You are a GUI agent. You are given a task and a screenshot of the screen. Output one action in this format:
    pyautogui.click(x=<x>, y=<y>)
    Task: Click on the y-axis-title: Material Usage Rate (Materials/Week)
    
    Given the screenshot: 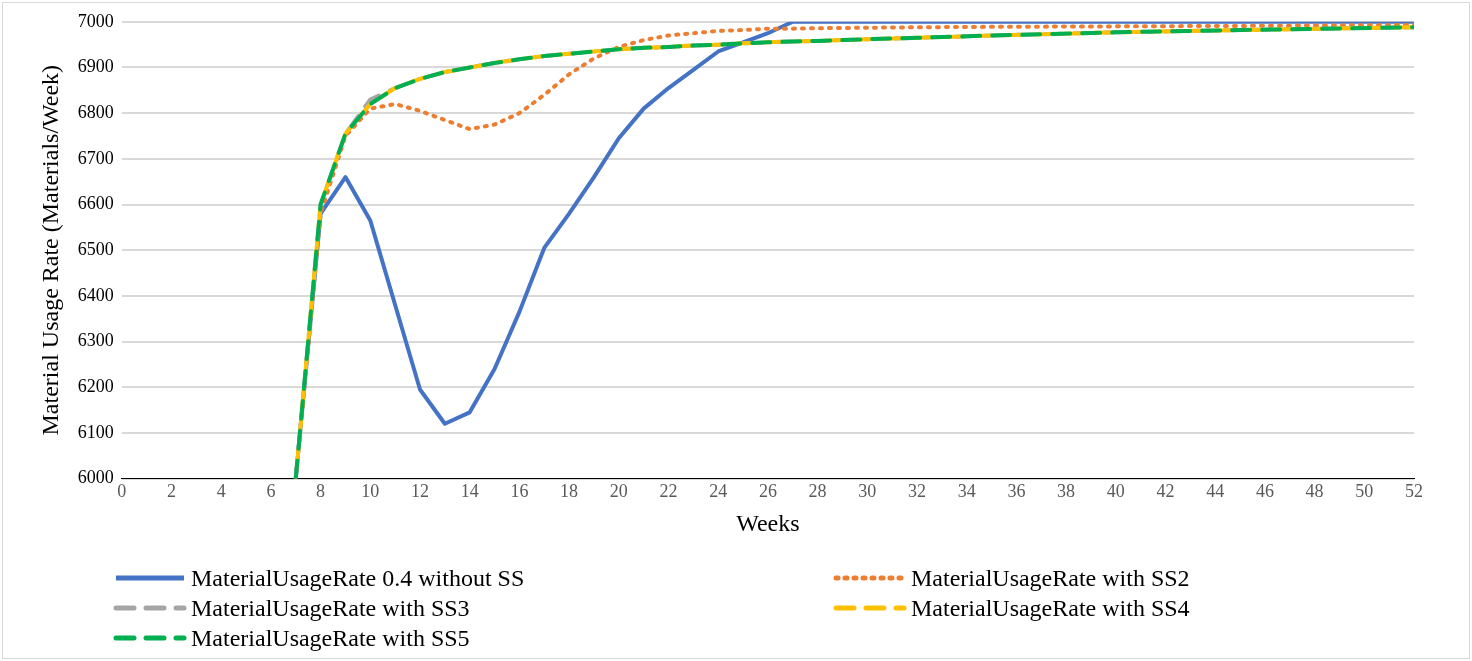 What is the action you would take?
    pyautogui.click(x=49, y=250)
    